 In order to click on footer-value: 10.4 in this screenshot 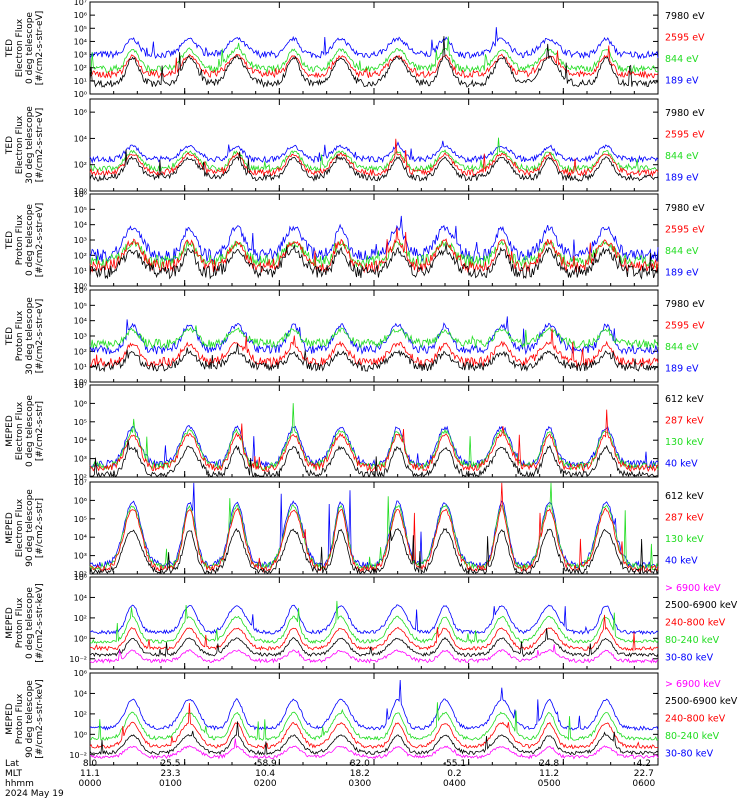, I will do `click(265, 774)`.